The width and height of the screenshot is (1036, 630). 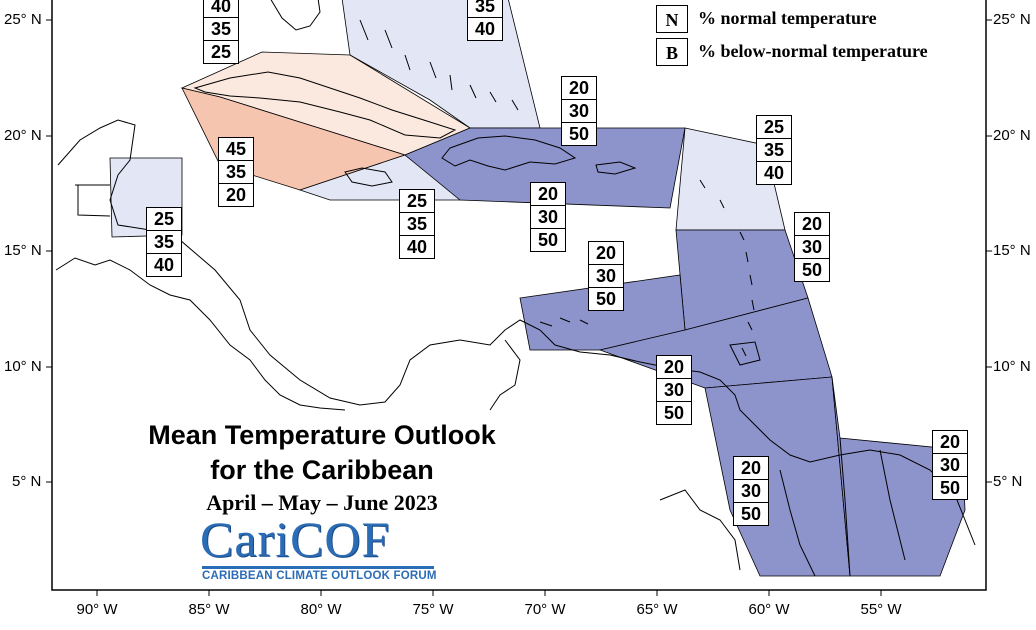 I want to click on lat-label-20n-right: 20° N, so click(x=1012, y=135).